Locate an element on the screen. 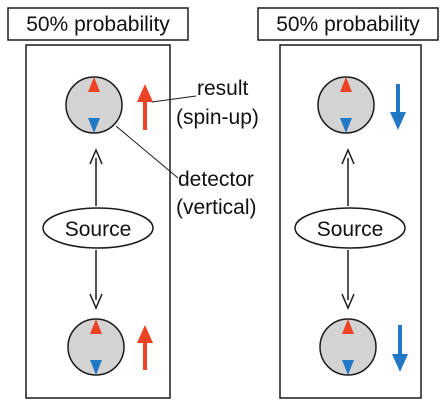 The image size is (446, 413). source-right-label: Source is located at coordinates (350, 229).